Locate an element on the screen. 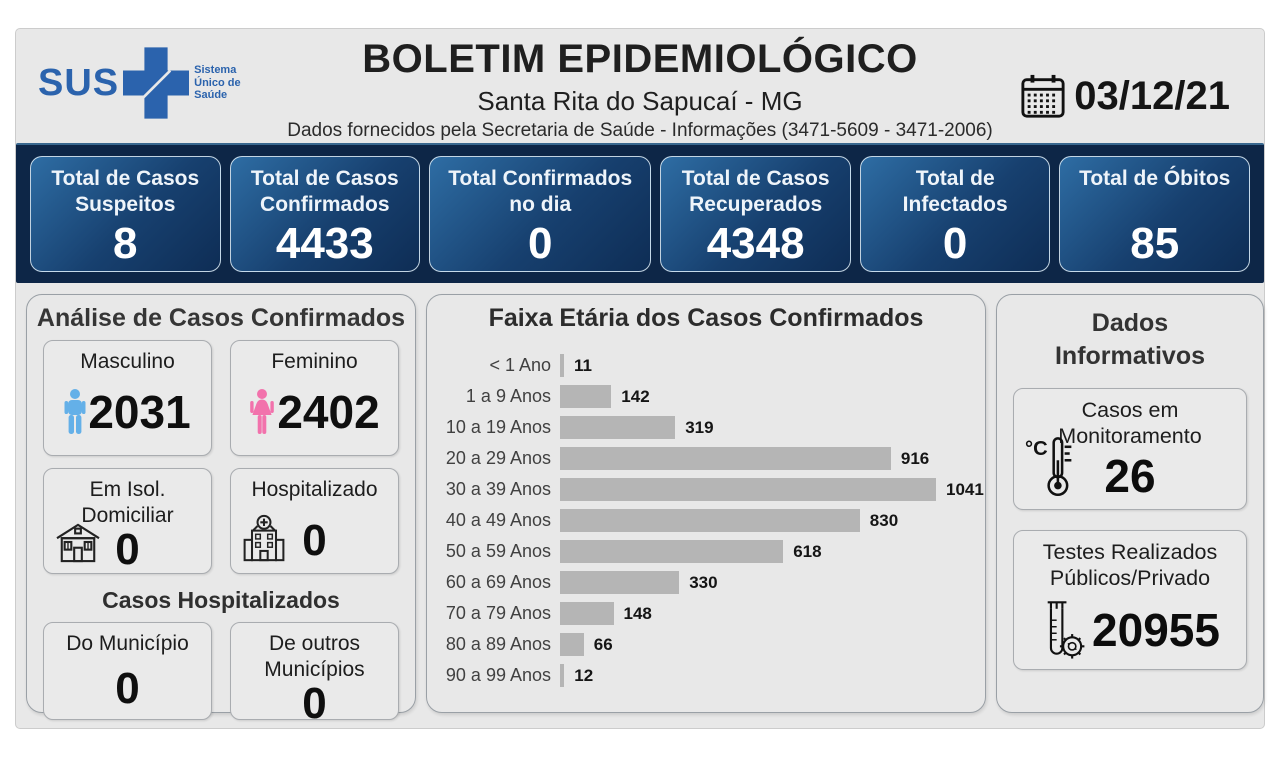  bar-category: 90 a 99 Anos is located at coordinates (498, 675).